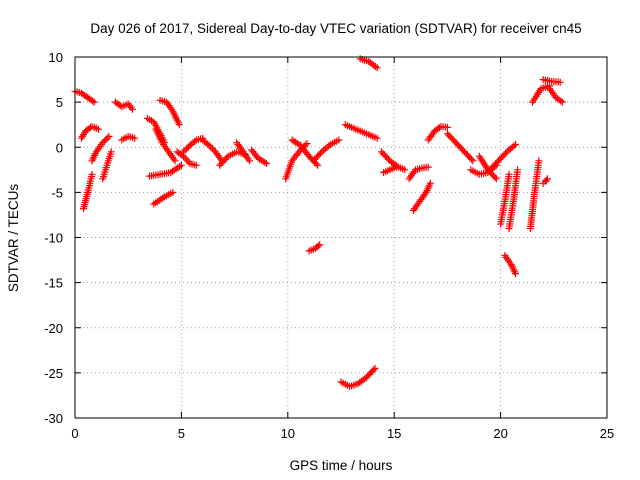 Image resolution: width=640 pixels, height=480 pixels. What do you see at coordinates (13, 238) in the screenshot?
I see `y-axis-label: SDTVAR / TECUs` at bounding box center [13, 238].